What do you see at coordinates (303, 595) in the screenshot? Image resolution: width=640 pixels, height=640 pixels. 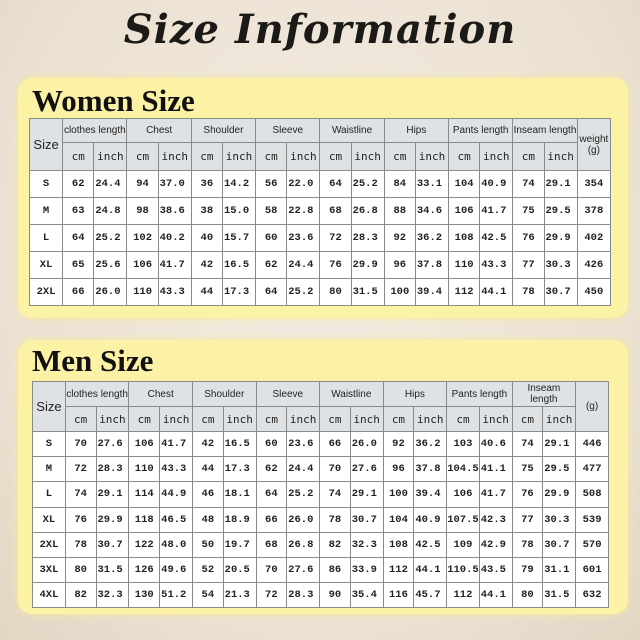 I see `value-cell: 28.3` at bounding box center [303, 595].